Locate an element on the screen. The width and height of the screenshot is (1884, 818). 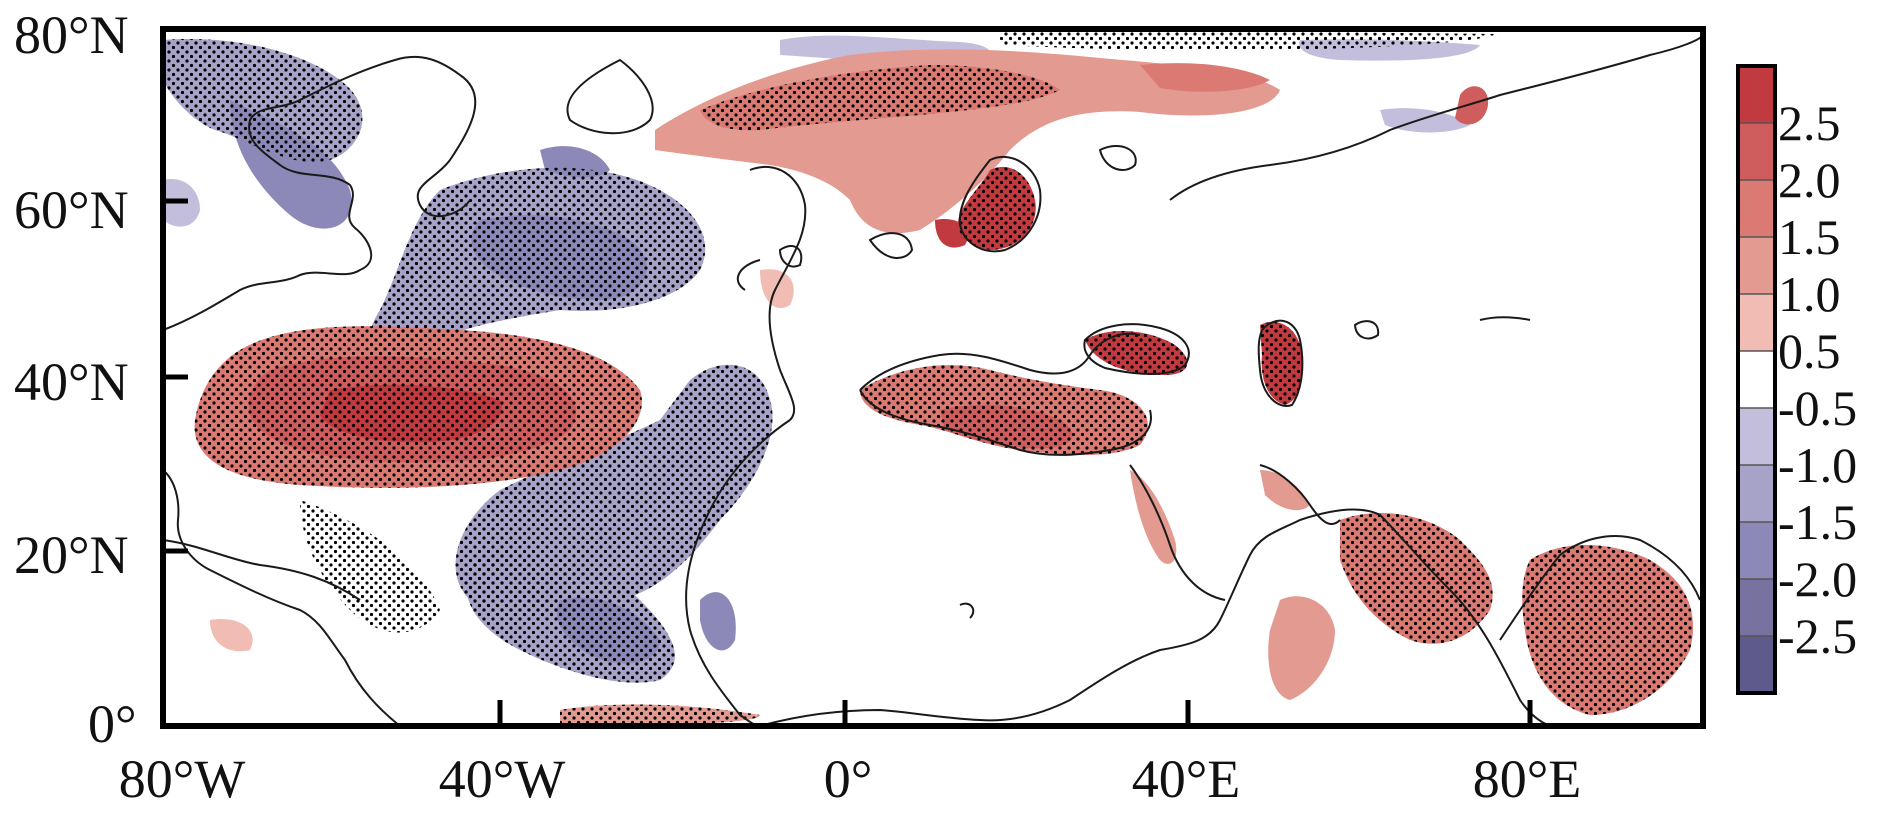
colorbar-label-m1.5: -1.5 is located at coordinates (1818, 522).